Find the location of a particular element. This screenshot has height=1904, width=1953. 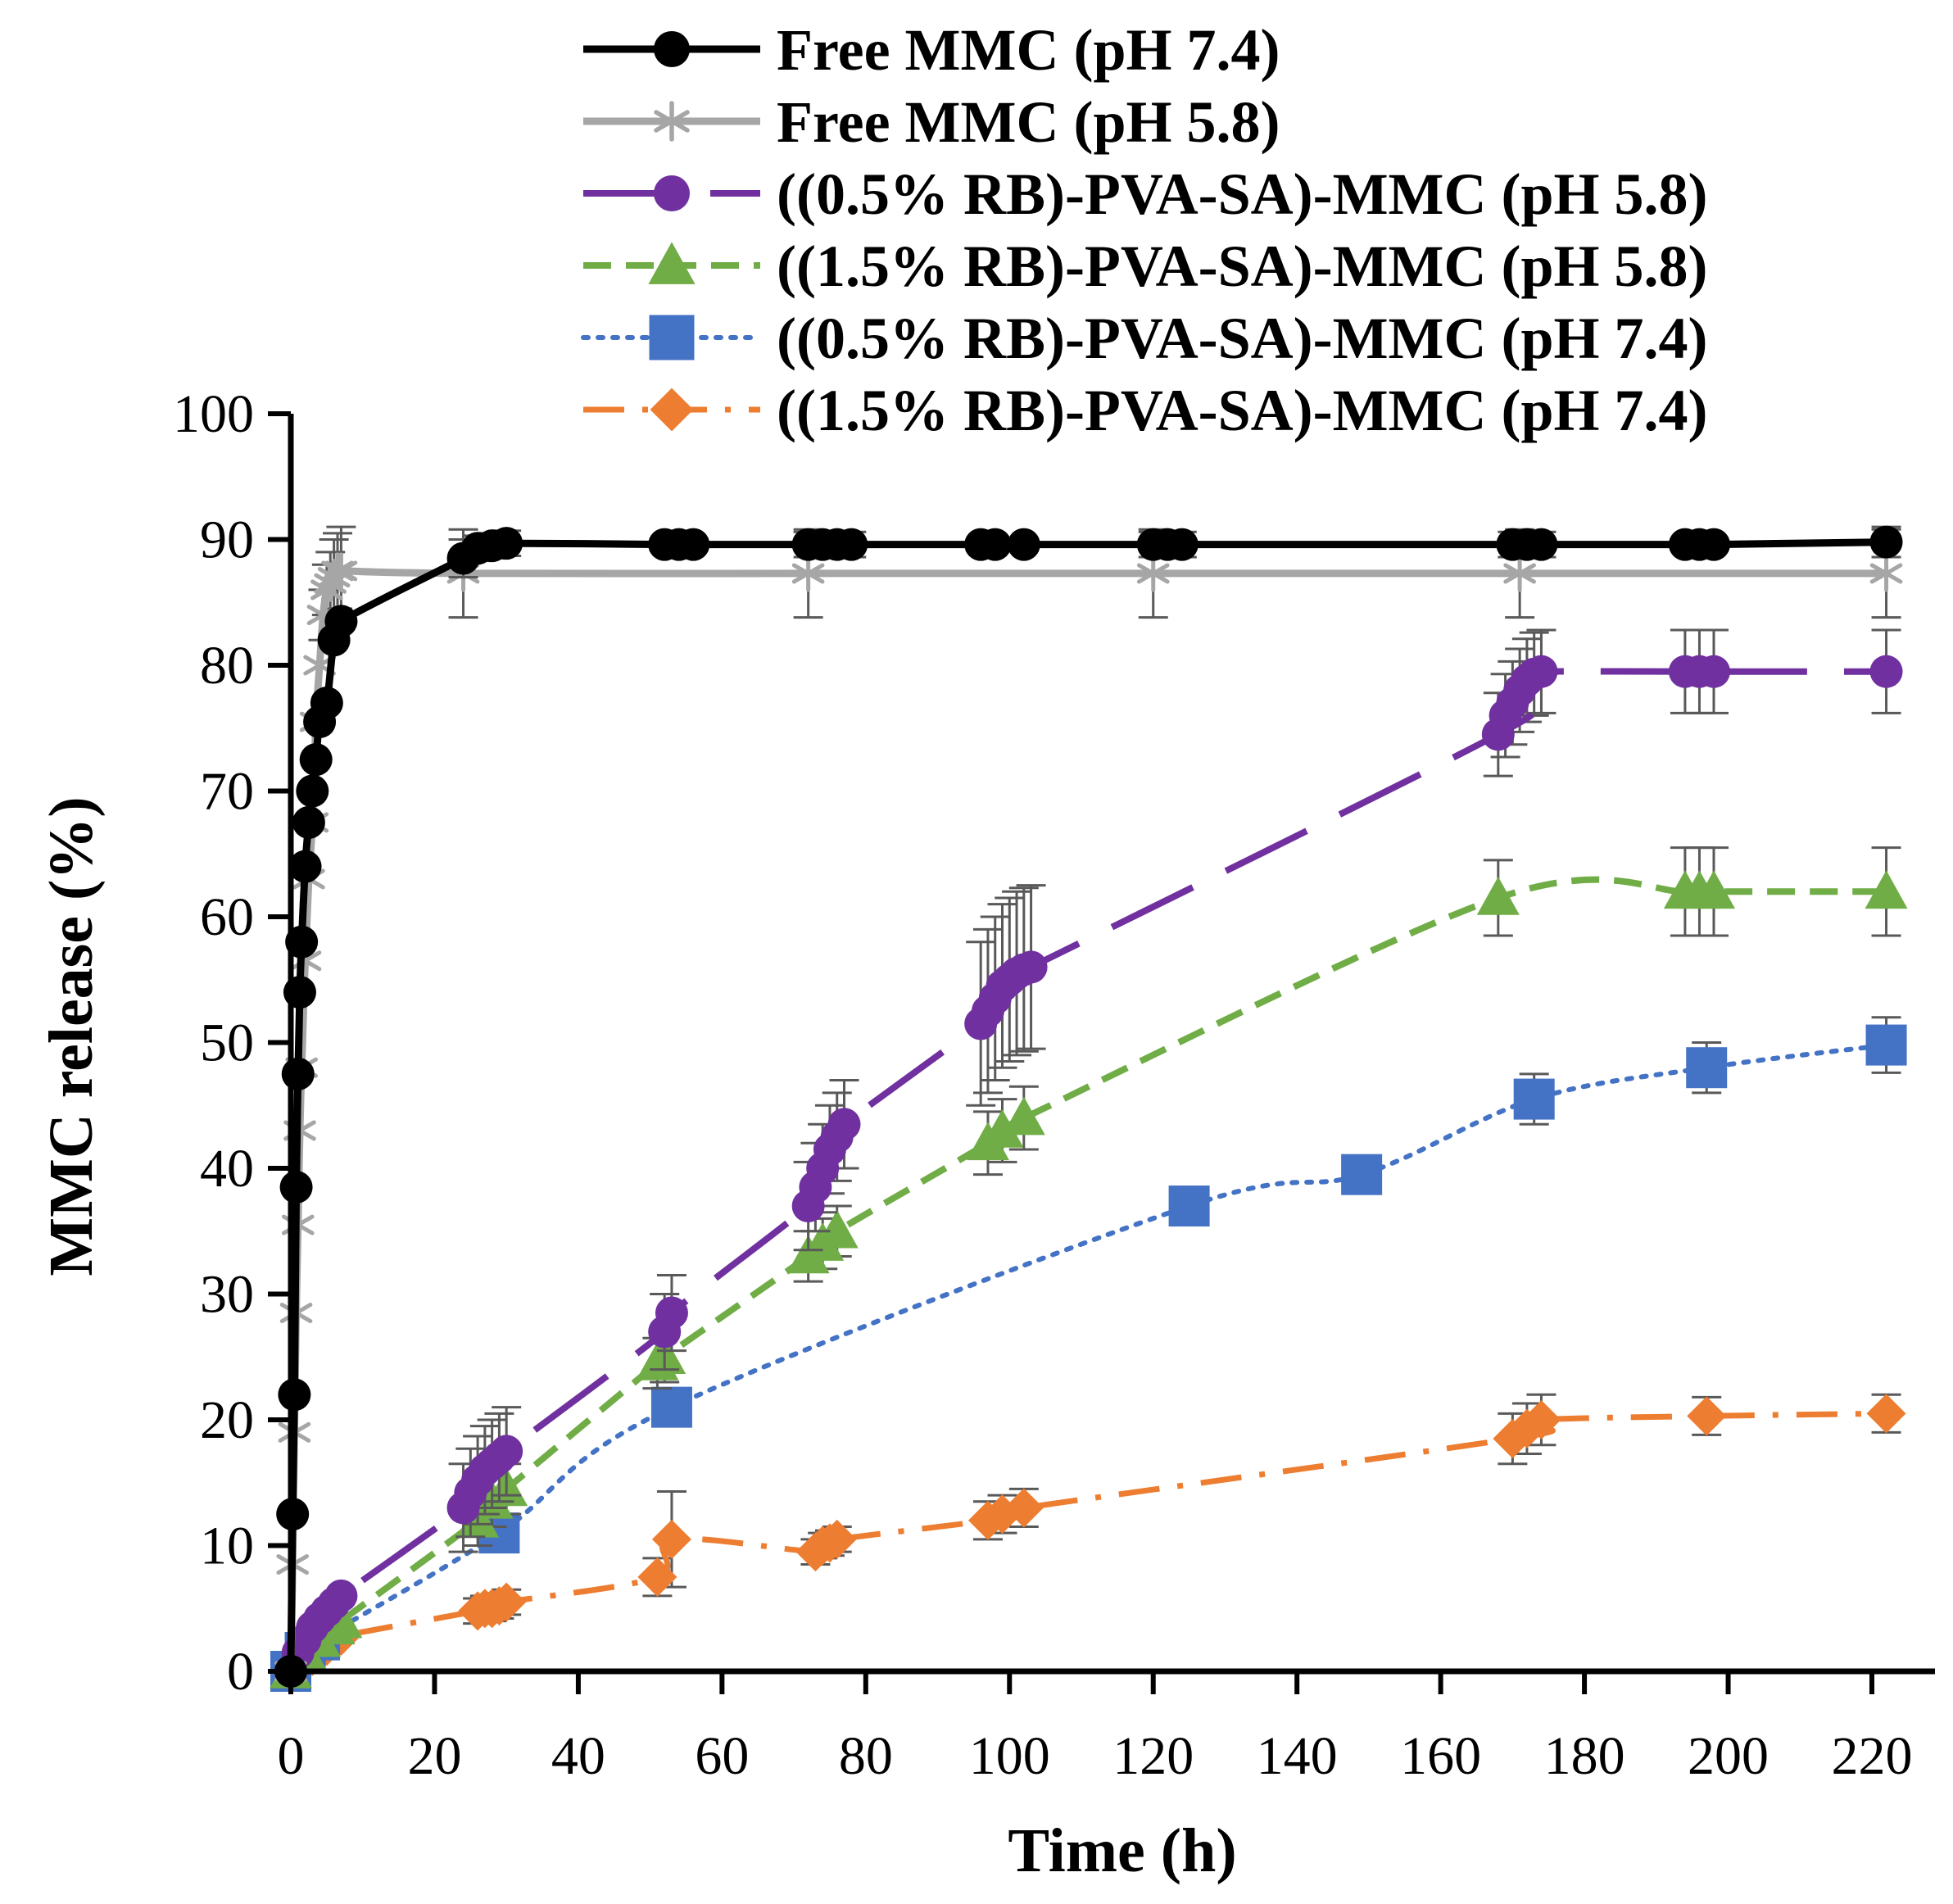

y-tick-label: 0 is located at coordinates (240, 1672).